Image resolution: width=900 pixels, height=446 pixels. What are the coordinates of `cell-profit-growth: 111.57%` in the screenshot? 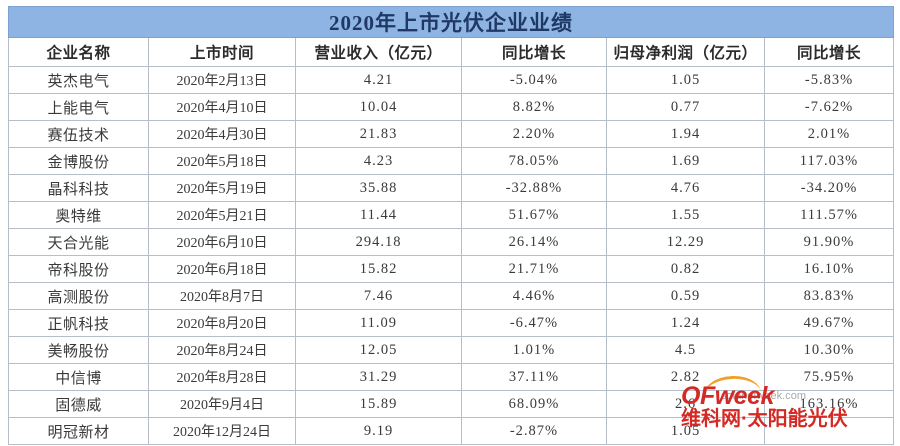 It's located at (829, 215).